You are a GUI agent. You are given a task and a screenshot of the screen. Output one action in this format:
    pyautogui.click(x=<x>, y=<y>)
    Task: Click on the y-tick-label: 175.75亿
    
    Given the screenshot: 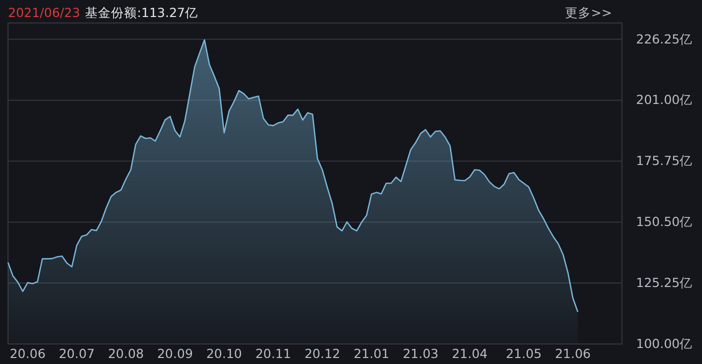 What is the action you would take?
    pyautogui.click(x=664, y=160)
    